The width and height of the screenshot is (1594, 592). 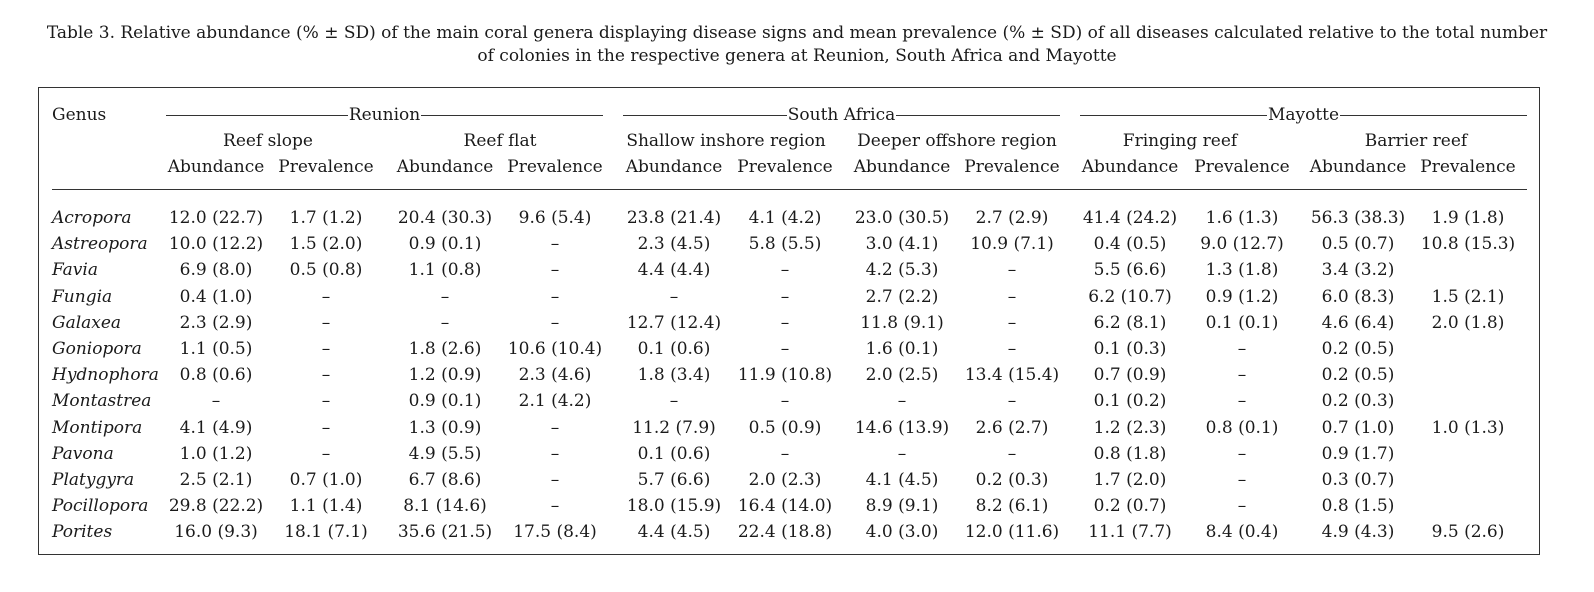 I want to click on table-cell: 29.8 (22.2), so click(x=216, y=506).